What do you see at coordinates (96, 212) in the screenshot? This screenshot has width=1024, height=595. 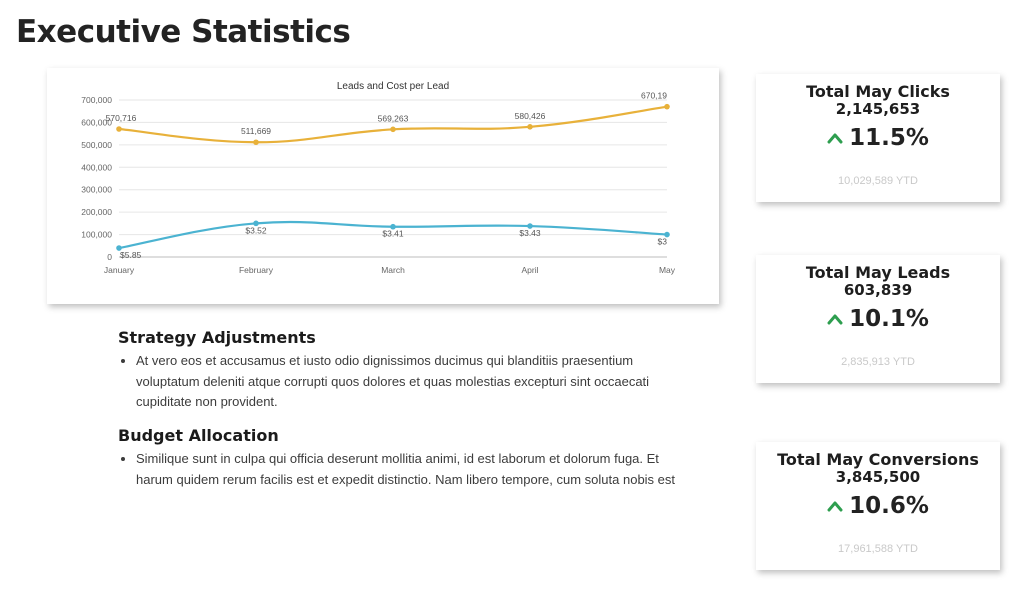 I see `y-tick-label: 200,000` at bounding box center [96, 212].